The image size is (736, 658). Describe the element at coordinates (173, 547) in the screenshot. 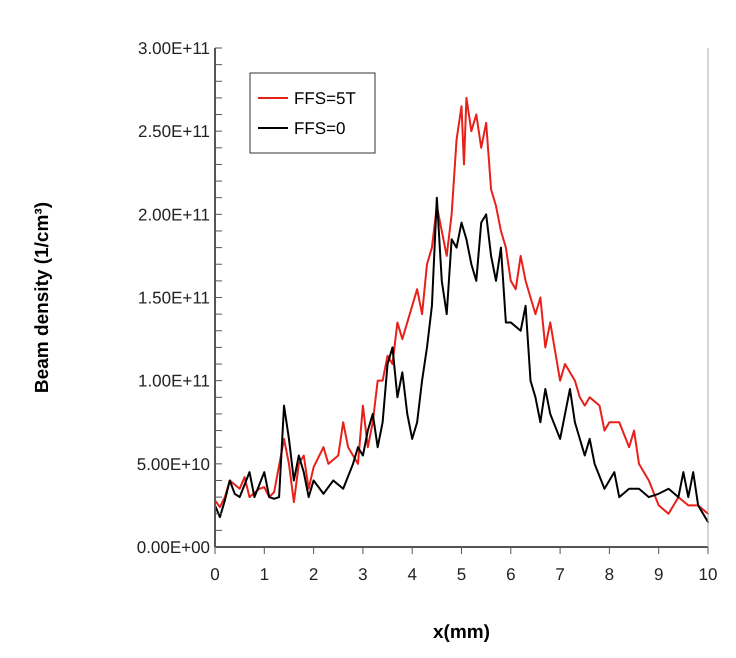

I see `y-tick-label: 0.00E+00` at that location.